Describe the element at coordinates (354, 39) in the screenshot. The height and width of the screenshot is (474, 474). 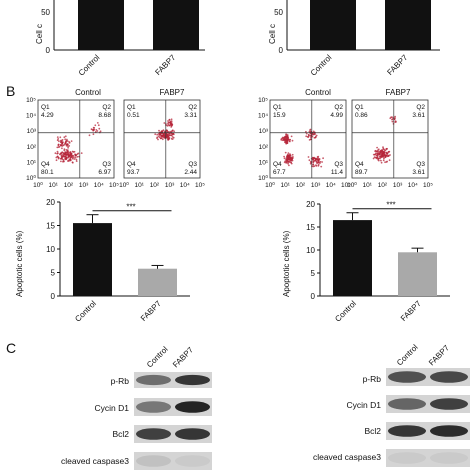
I see `top-right-partial-chart: Cell c 50 0 Control FABP7` at that location.